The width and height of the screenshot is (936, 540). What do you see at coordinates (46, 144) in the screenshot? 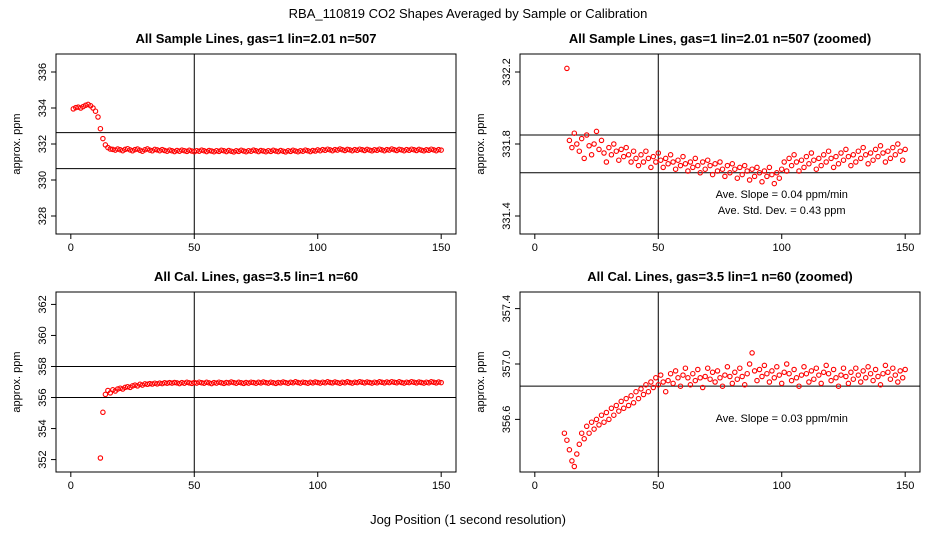
I see `y-axis: 328 330 332 334 336` at bounding box center [46, 144].